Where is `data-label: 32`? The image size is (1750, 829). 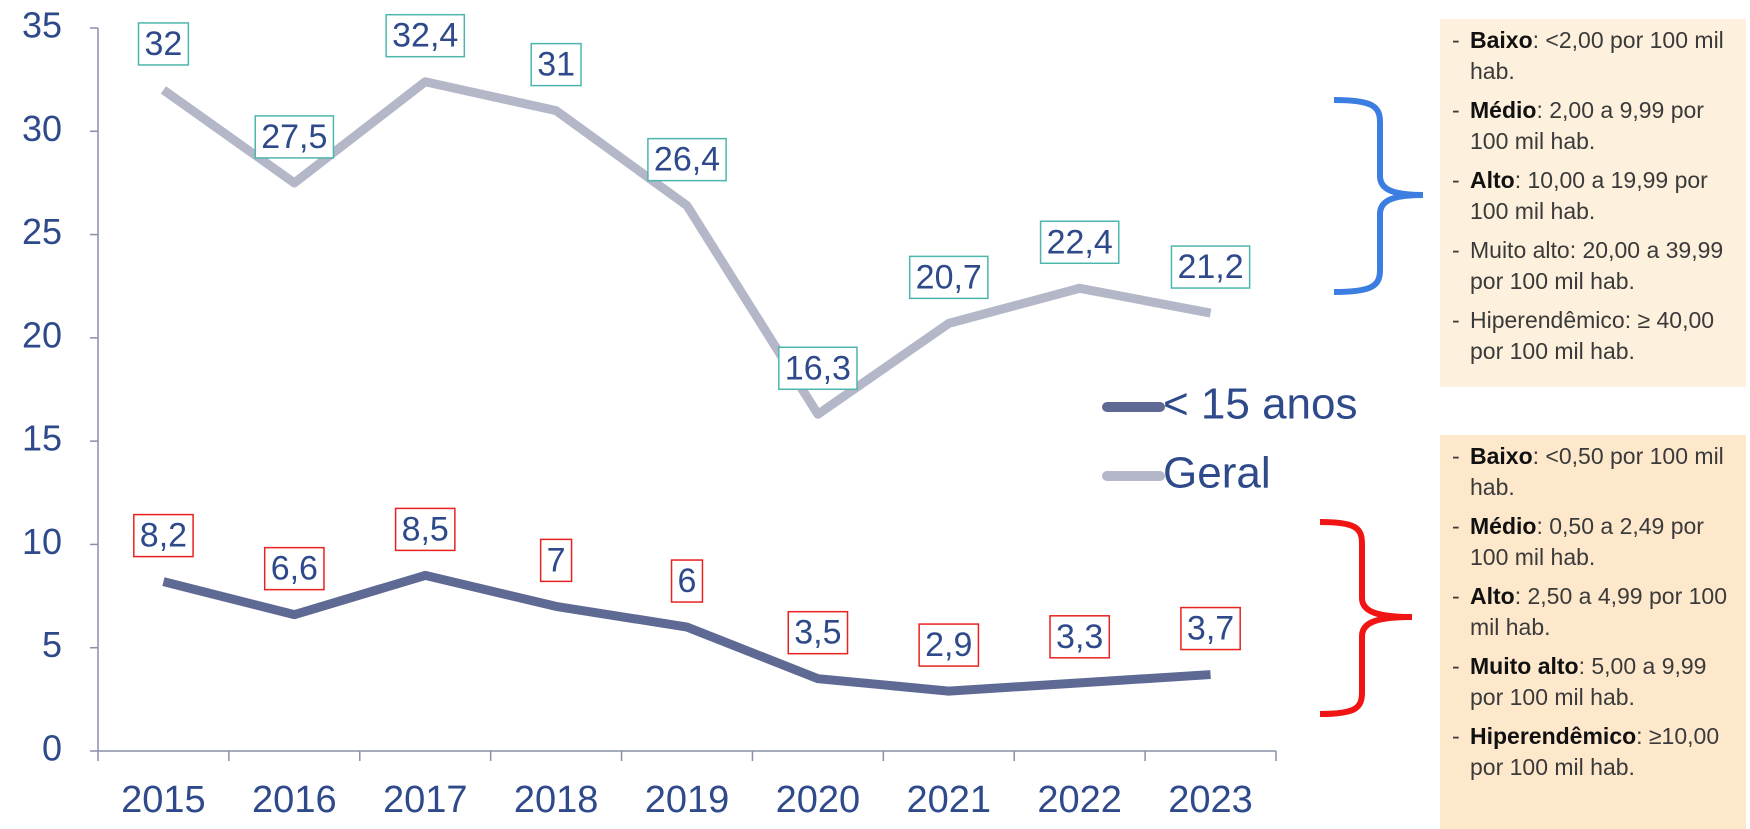
data-label: 32 is located at coordinates (164, 44).